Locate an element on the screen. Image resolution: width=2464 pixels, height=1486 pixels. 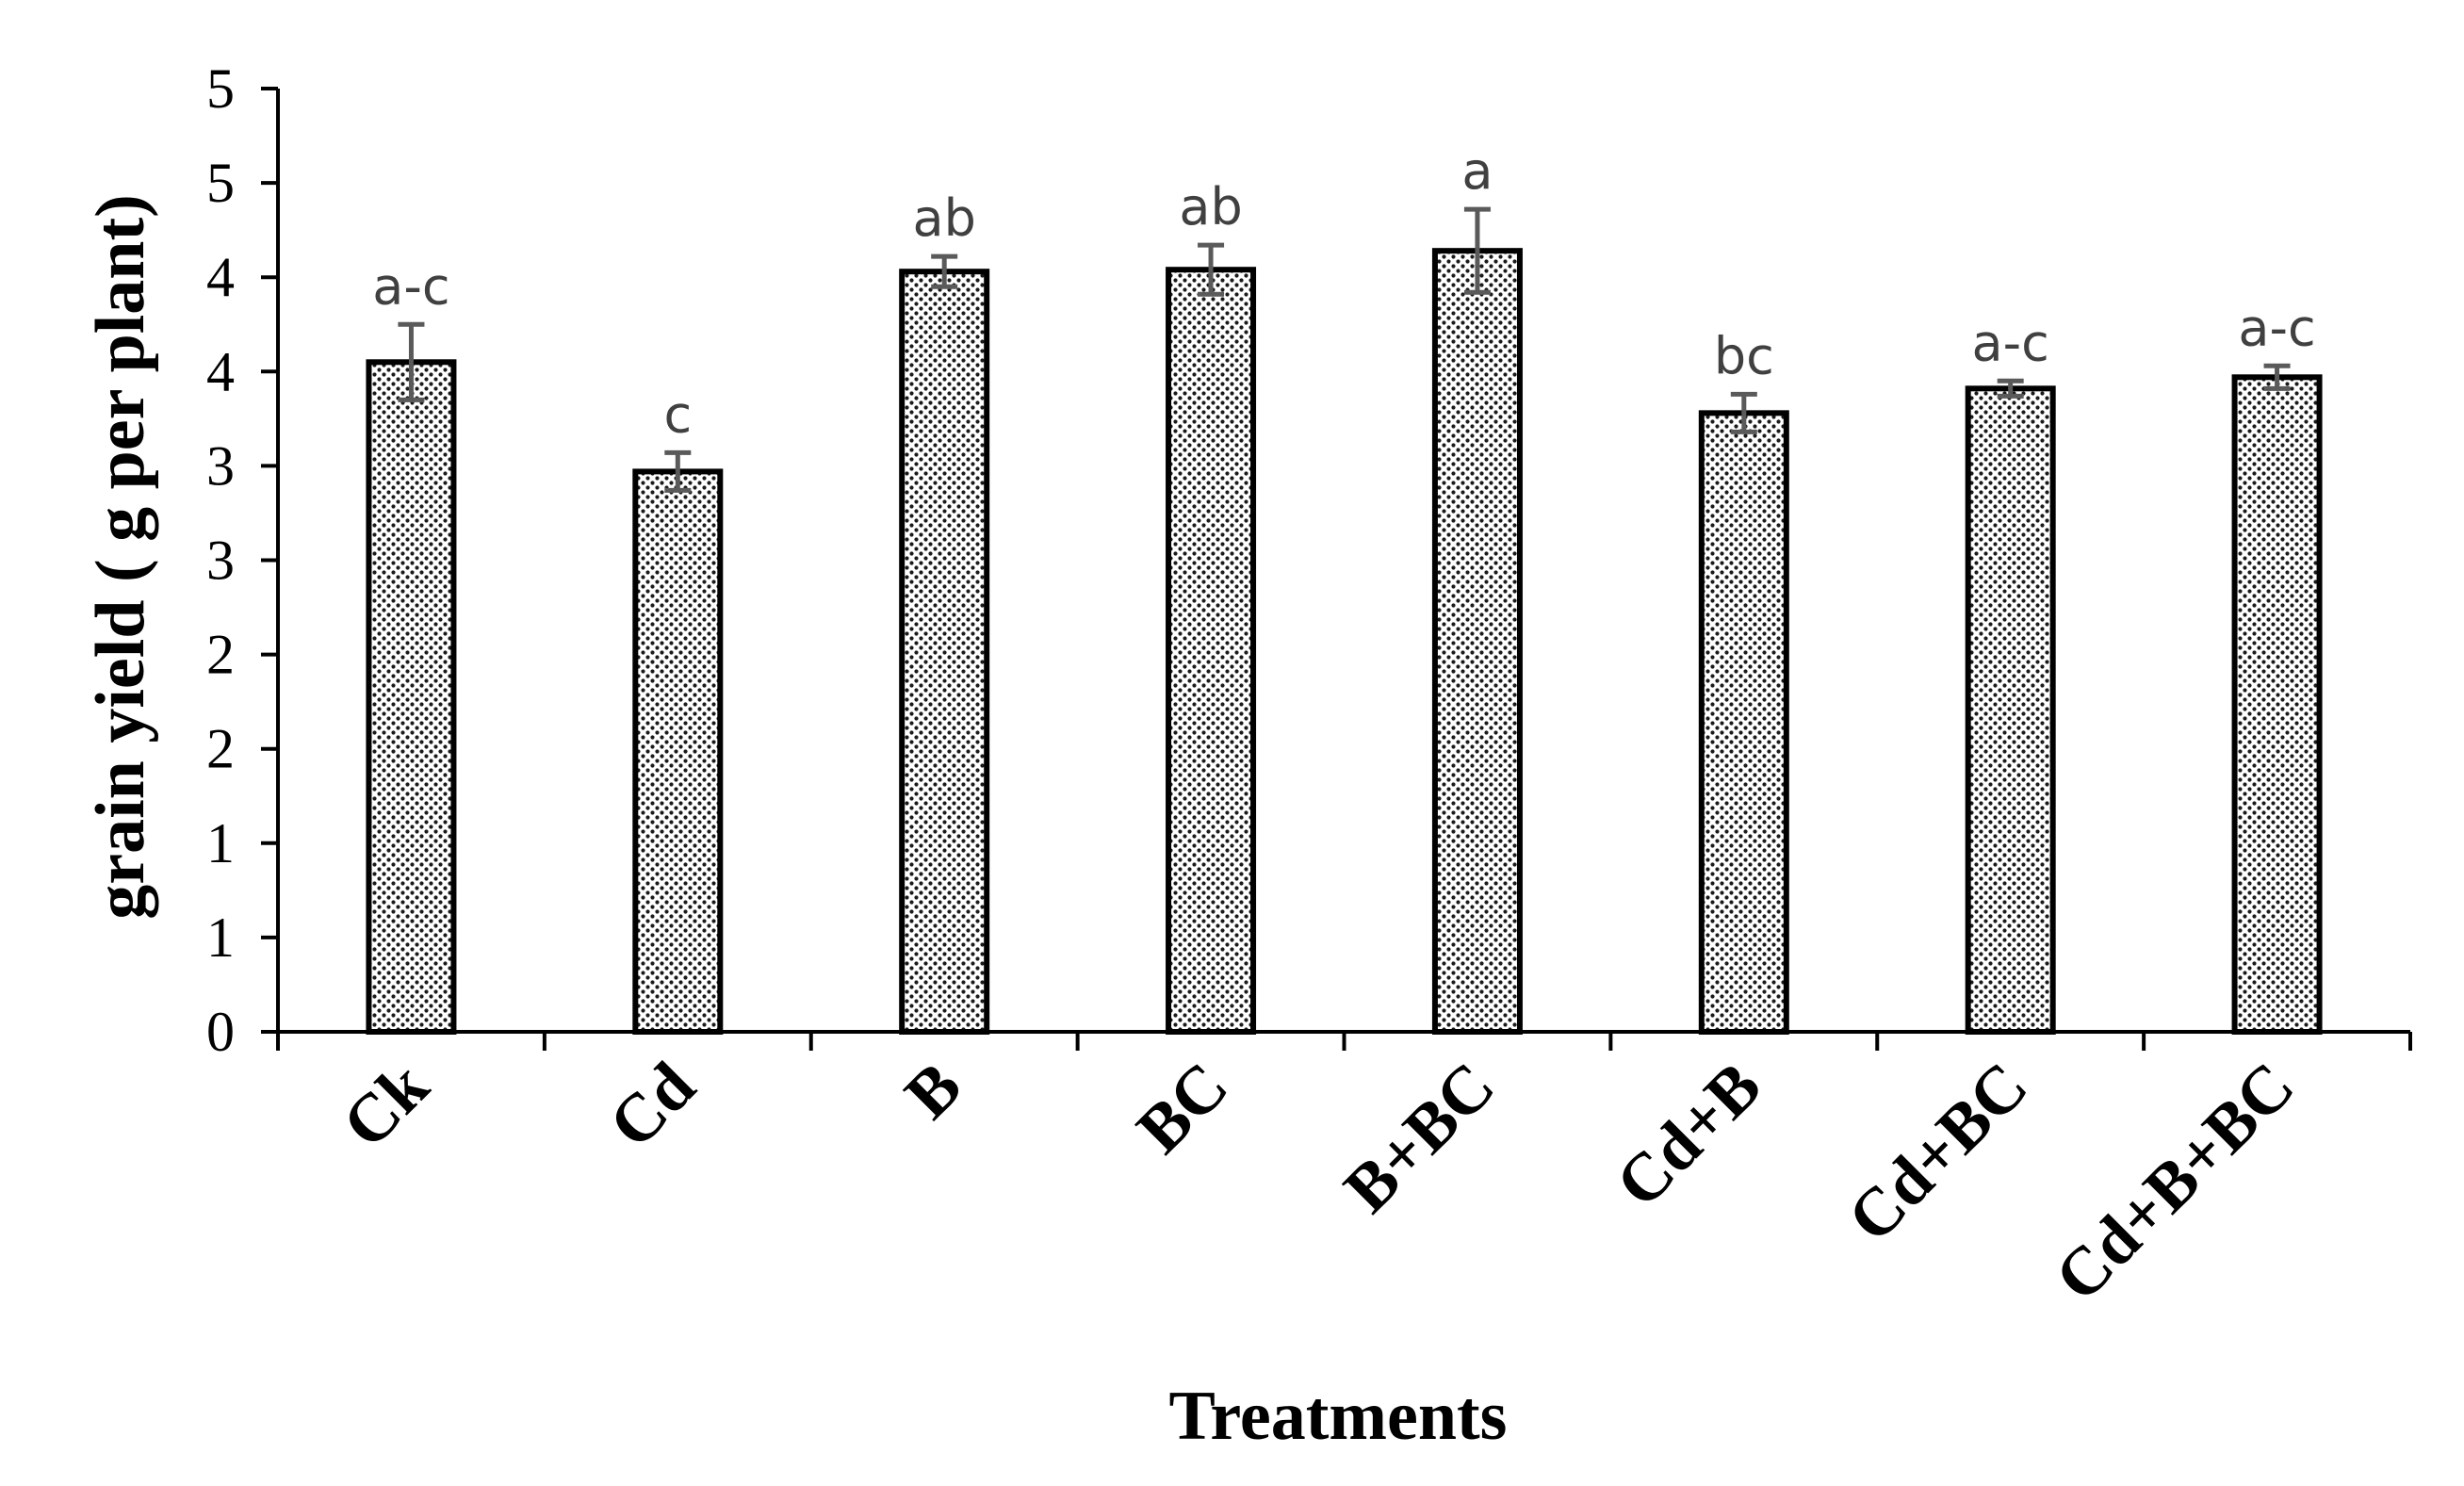
x-tick-label: Cd+B+BC is located at coordinates (2175, 1181).